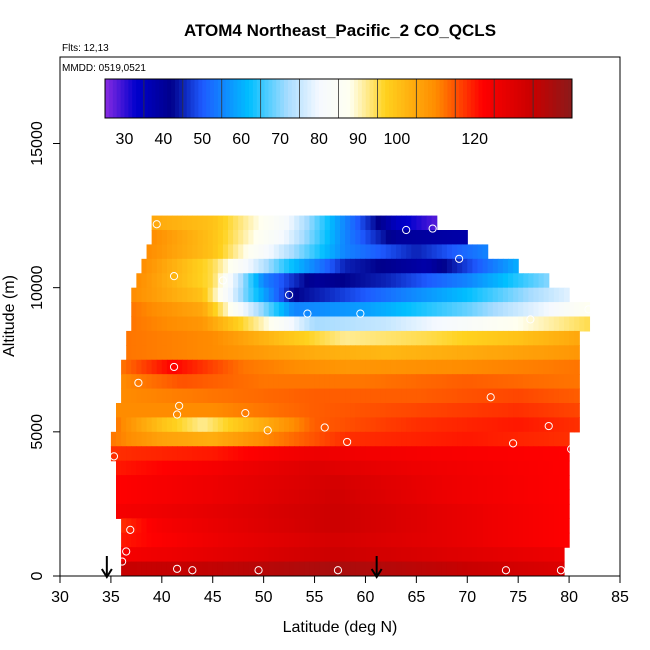 The image size is (650, 650). Describe the element at coordinates (104, 68) in the screenshot. I see `dates-label: MMDD: 0519,0521` at that location.